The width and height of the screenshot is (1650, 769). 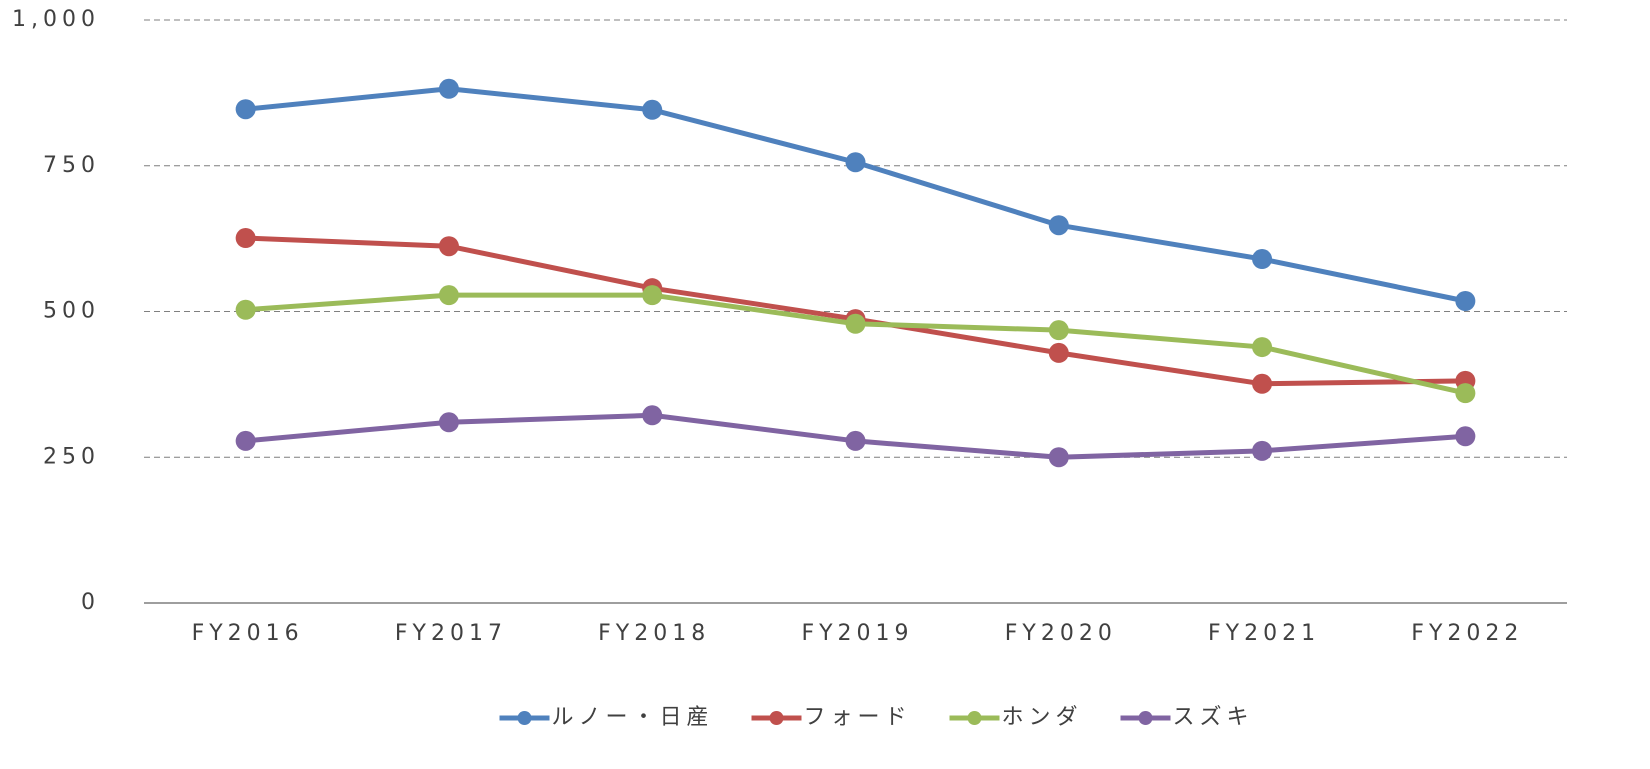 I want to click on y-tick-label: 0, so click(x=90, y=602).